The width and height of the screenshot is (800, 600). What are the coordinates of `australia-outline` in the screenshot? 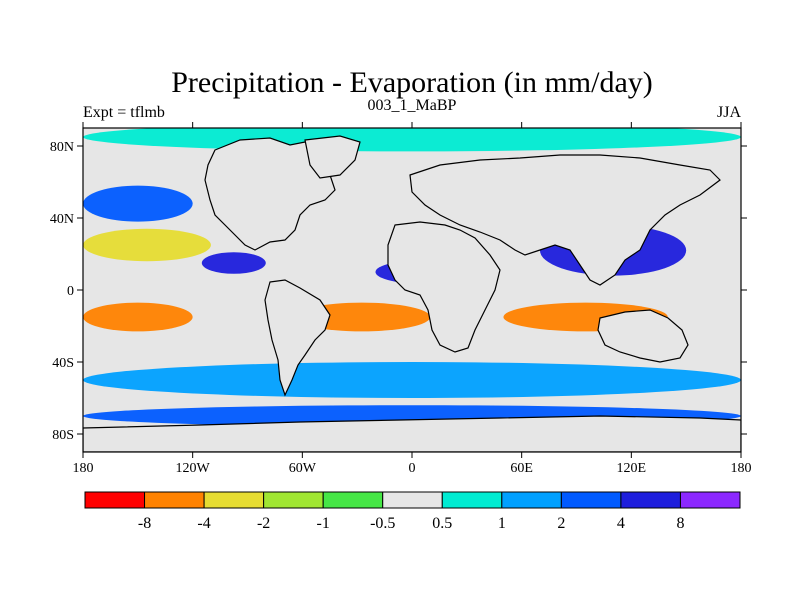 It's located at (643, 336).